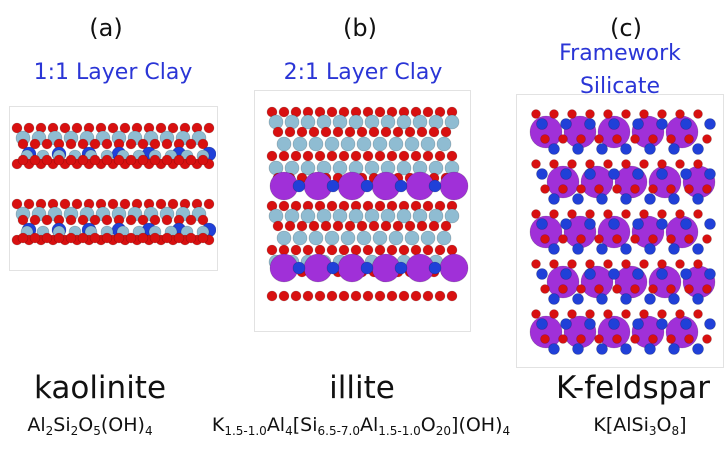 The height and width of the screenshot is (450, 726). I want to click on potassium-atom, so click(614, 132).